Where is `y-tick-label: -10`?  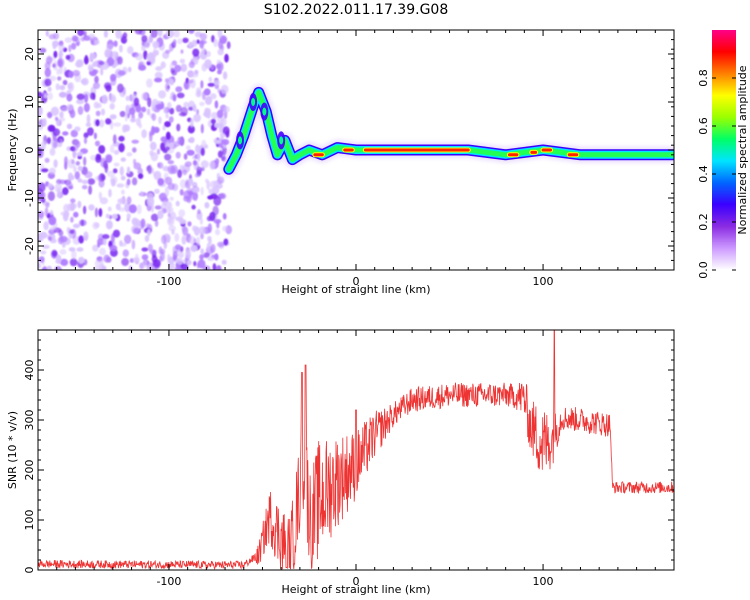
y-tick-label: -10 is located at coordinates (29, 198).